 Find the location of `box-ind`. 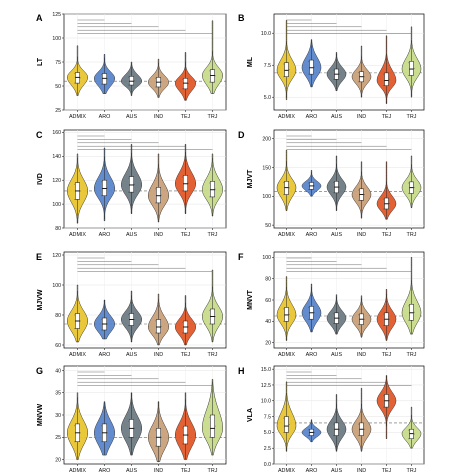

box-ind is located at coordinates (158, 326).